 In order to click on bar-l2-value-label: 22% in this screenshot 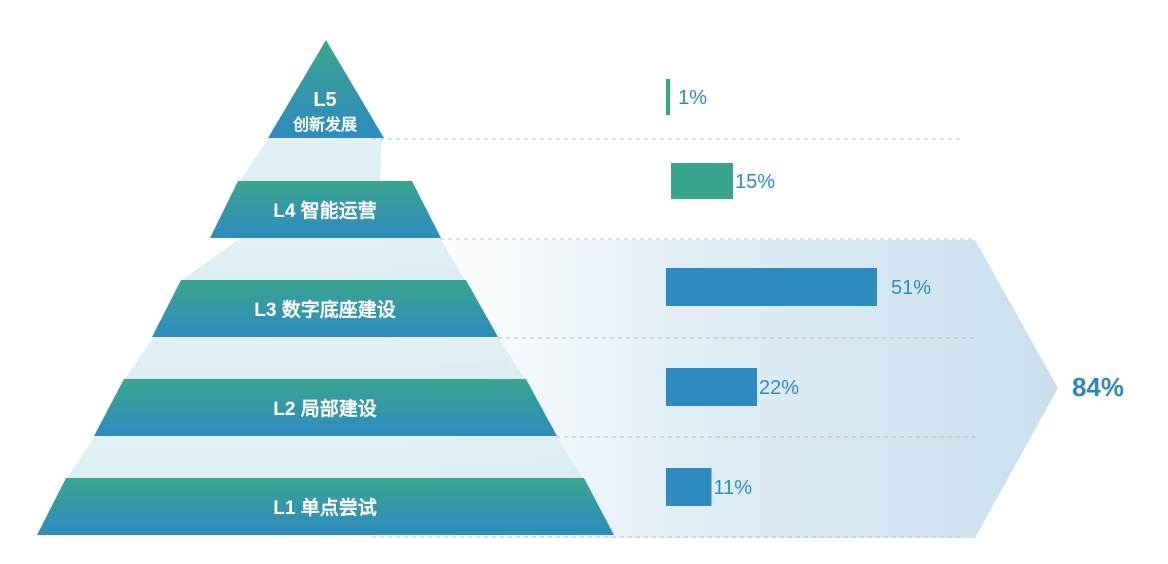, I will do `click(779, 388)`.